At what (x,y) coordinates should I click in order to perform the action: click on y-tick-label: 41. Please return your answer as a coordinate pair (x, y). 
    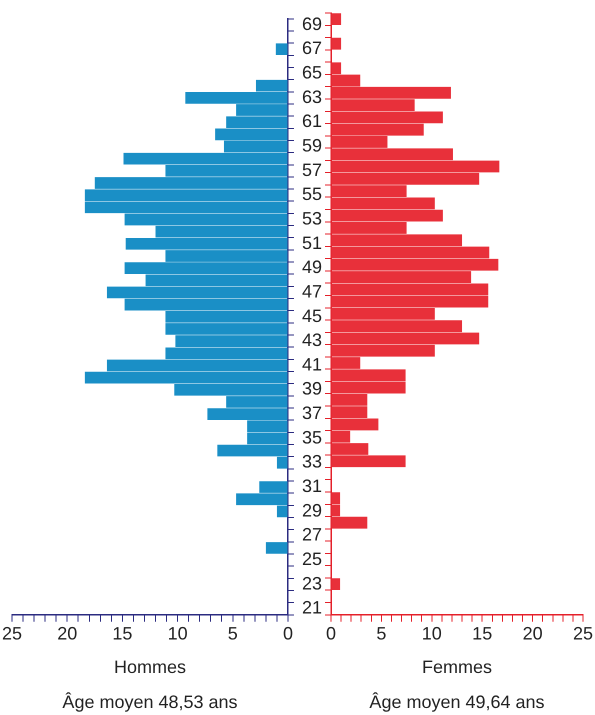
    Looking at the image, I should click on (312, 364).